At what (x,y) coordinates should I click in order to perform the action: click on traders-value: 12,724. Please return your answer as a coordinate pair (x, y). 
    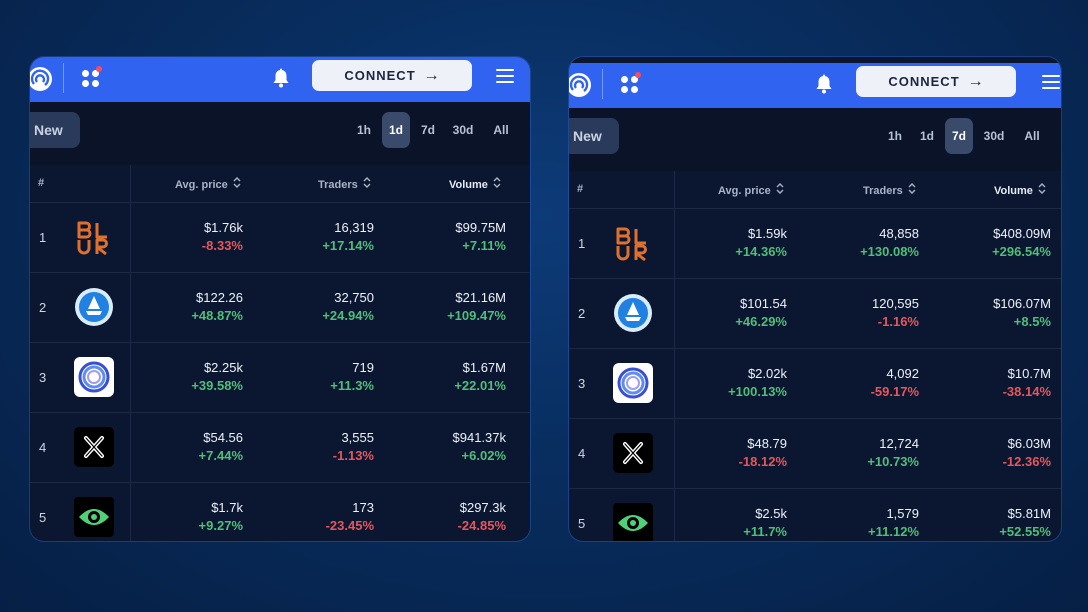
    Looking at the image, I should click on (899, 443).